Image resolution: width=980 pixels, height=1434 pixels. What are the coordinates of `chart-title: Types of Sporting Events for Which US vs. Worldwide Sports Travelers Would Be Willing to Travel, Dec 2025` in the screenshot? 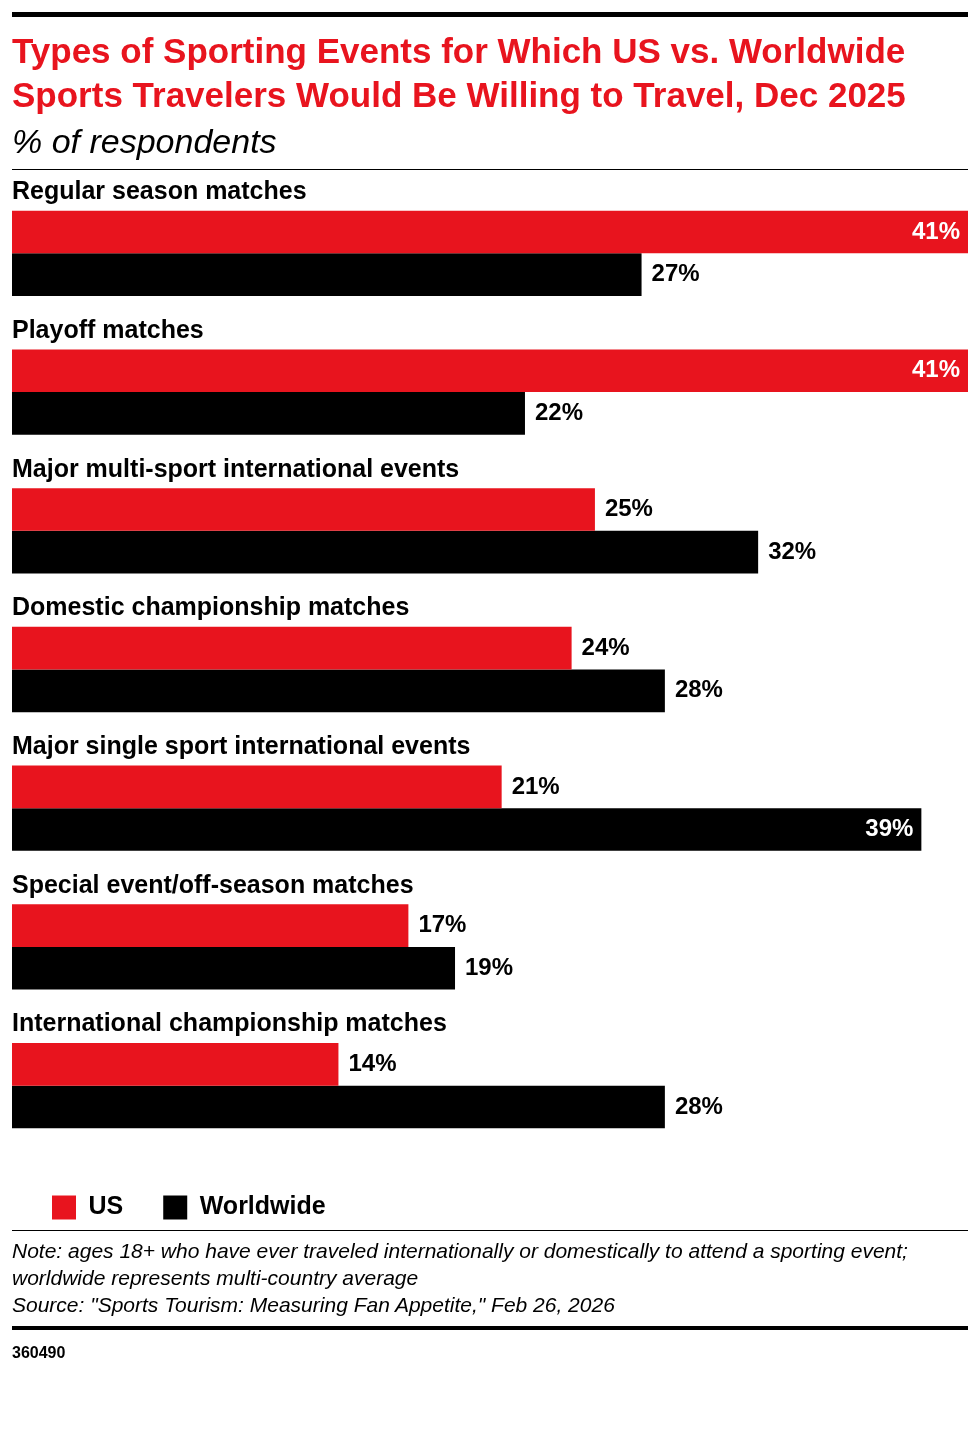 It's located at (459, 73).